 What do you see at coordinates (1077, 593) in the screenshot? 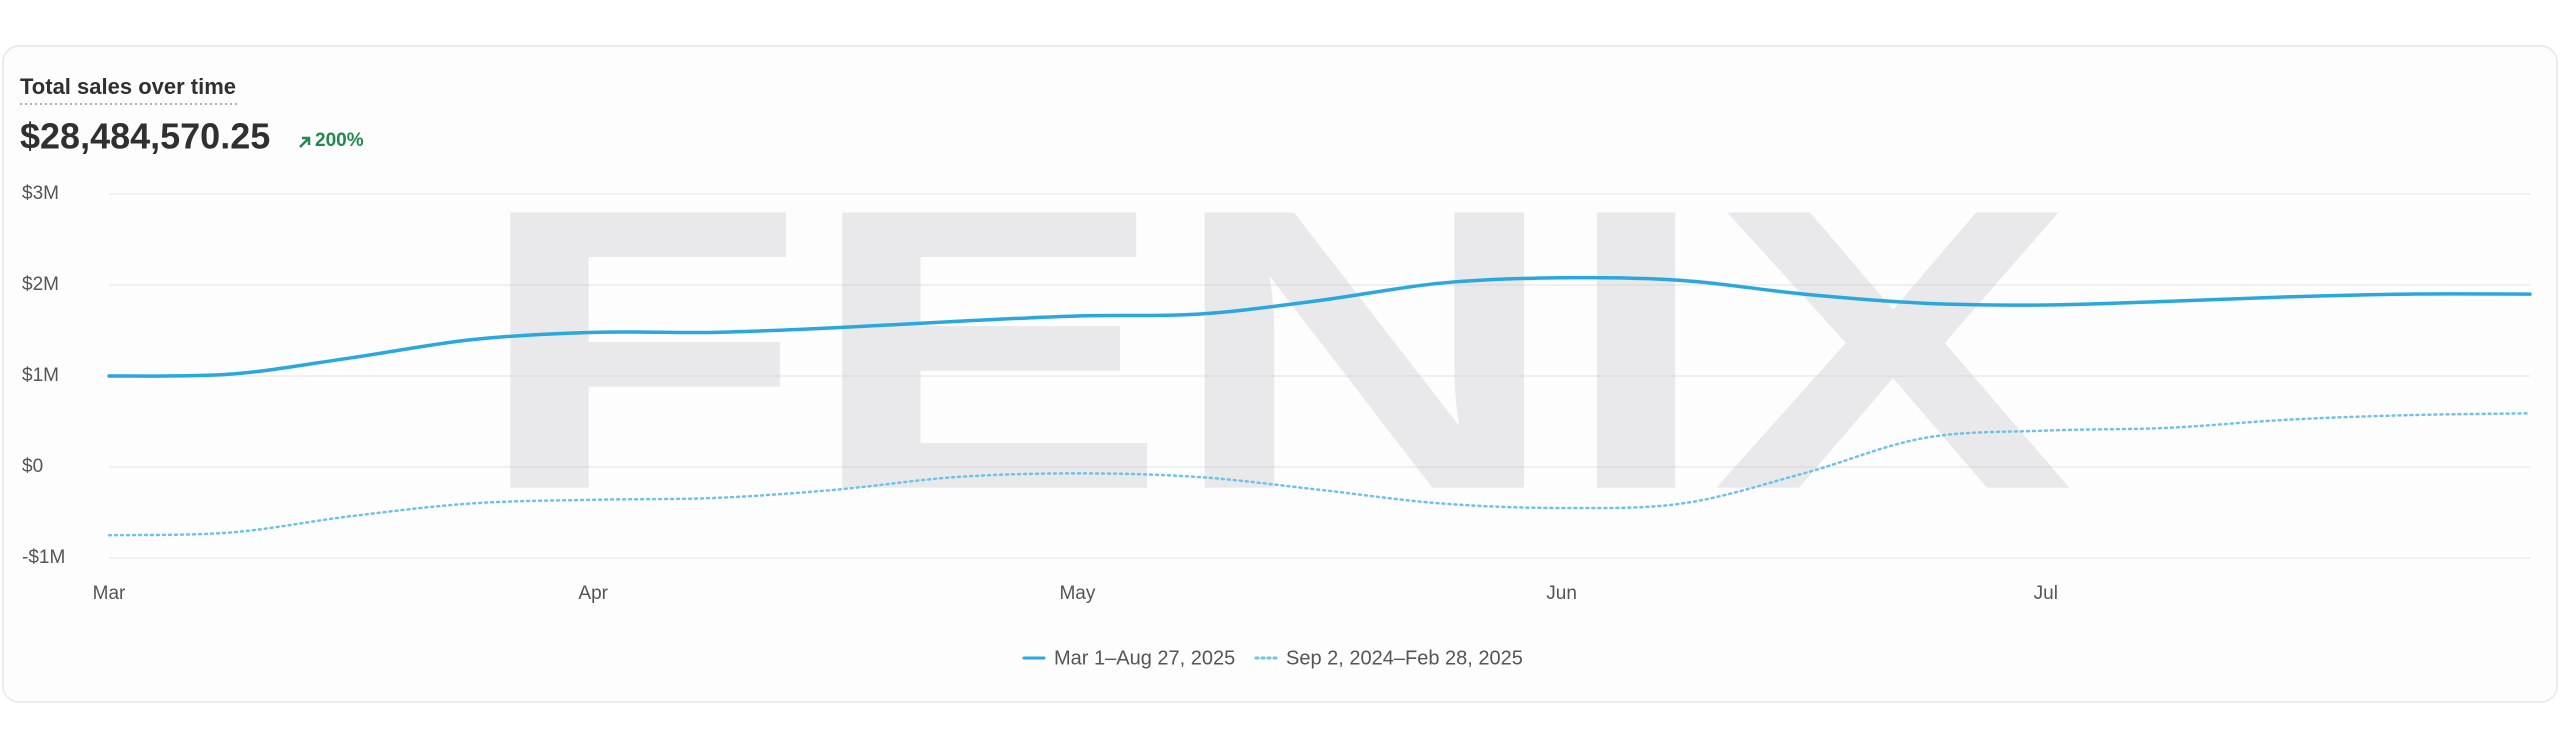
I see `x-tick-label: May` at bounding box center [1077, 593].